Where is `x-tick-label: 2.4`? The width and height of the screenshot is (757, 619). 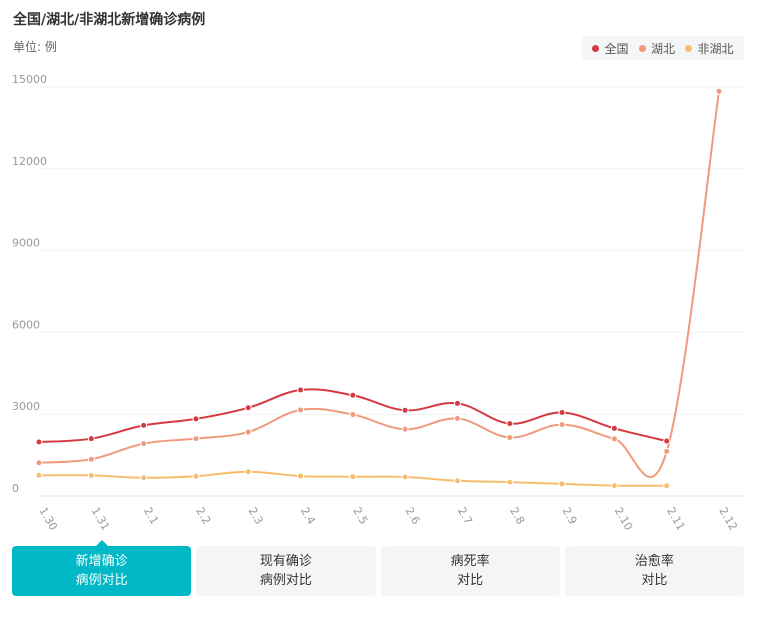 x-tick-label: 2.4 is located at coordinates (308, 516).